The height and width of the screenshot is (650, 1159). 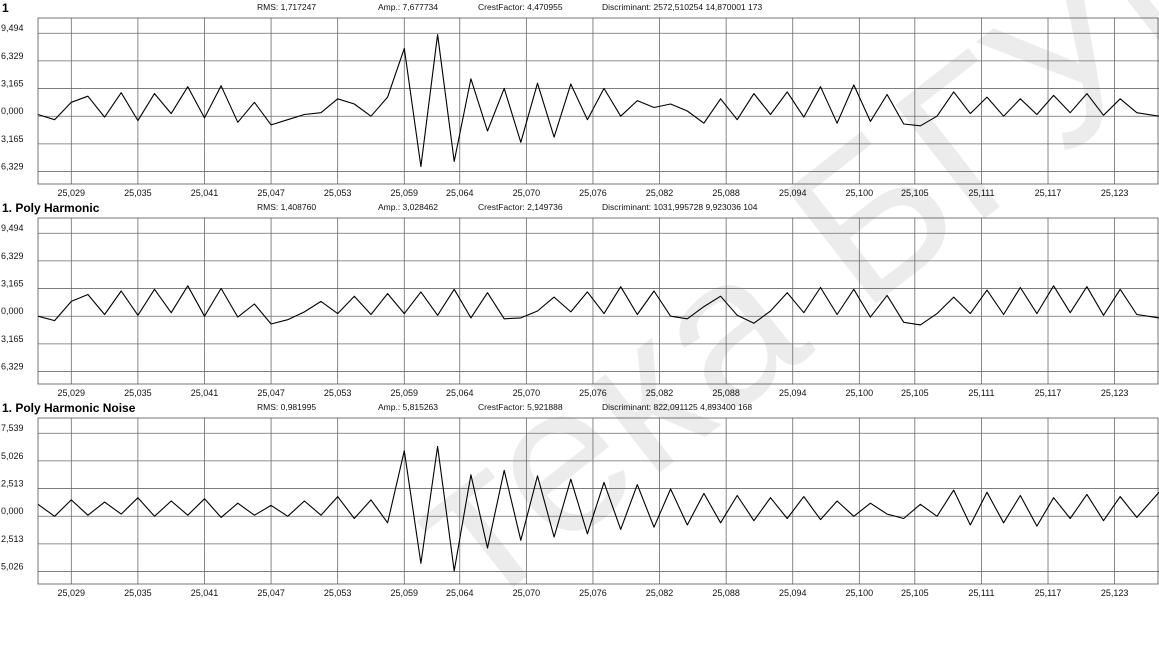 I want to click on amplitude-readout: Amp.: 7,677734, so click(x=408, y=7).